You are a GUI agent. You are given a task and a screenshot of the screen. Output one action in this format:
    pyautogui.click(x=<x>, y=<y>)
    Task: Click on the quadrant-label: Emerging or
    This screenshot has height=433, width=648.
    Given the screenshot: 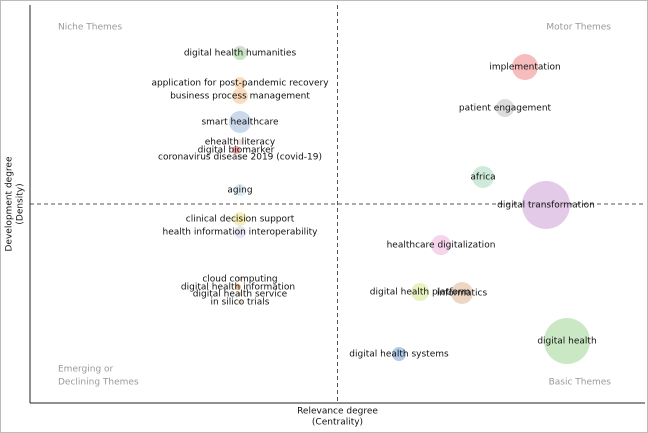 What is the action you would take?
    pyautogui.click(x=86, y=370)
    